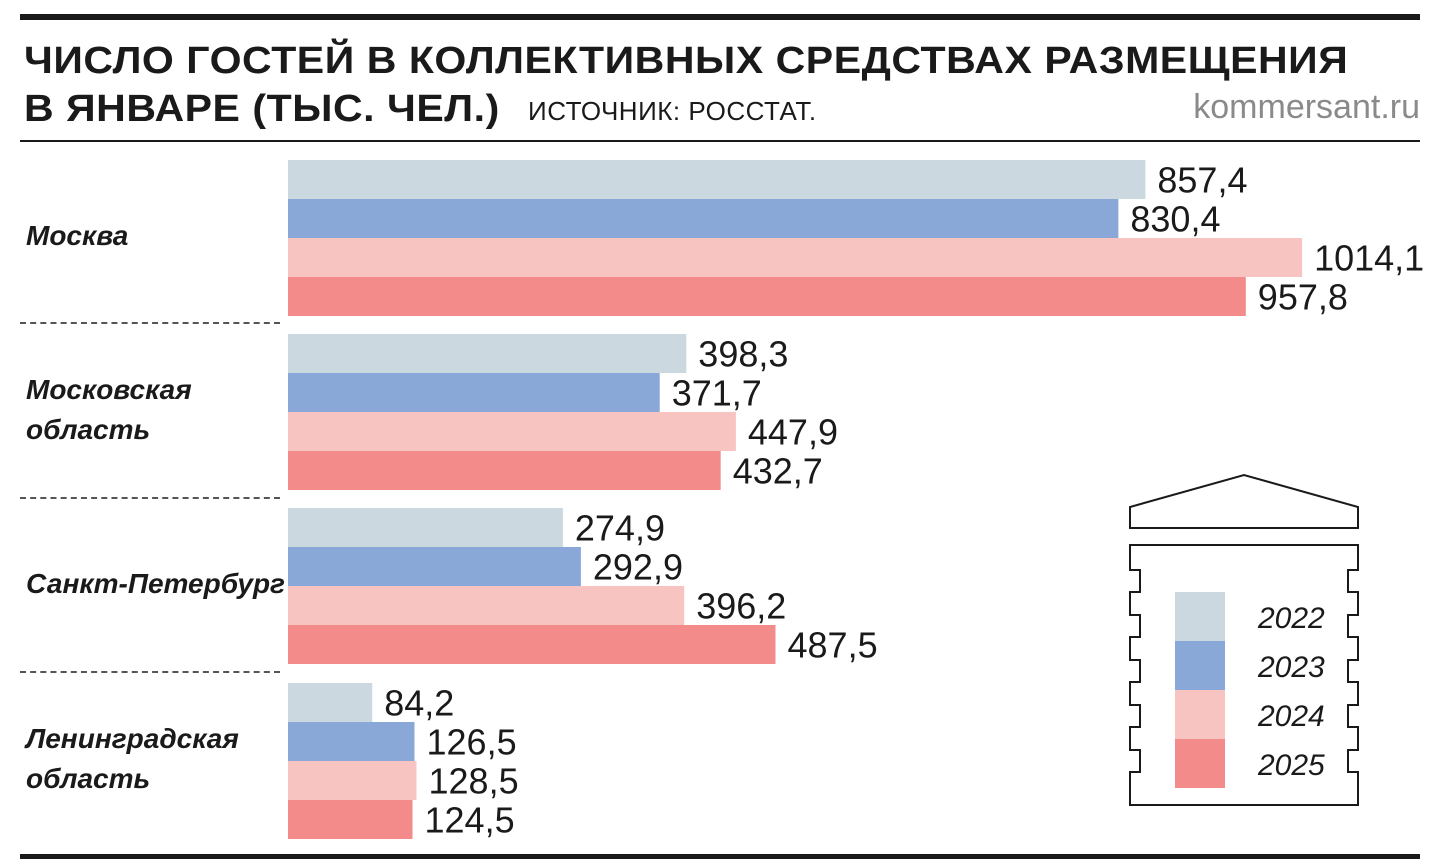 The width and height of the screenshot is (1440, 867). Describe the element at coordinates (532, 644) in the screenshot. I see `bar-2-2025` at that location.